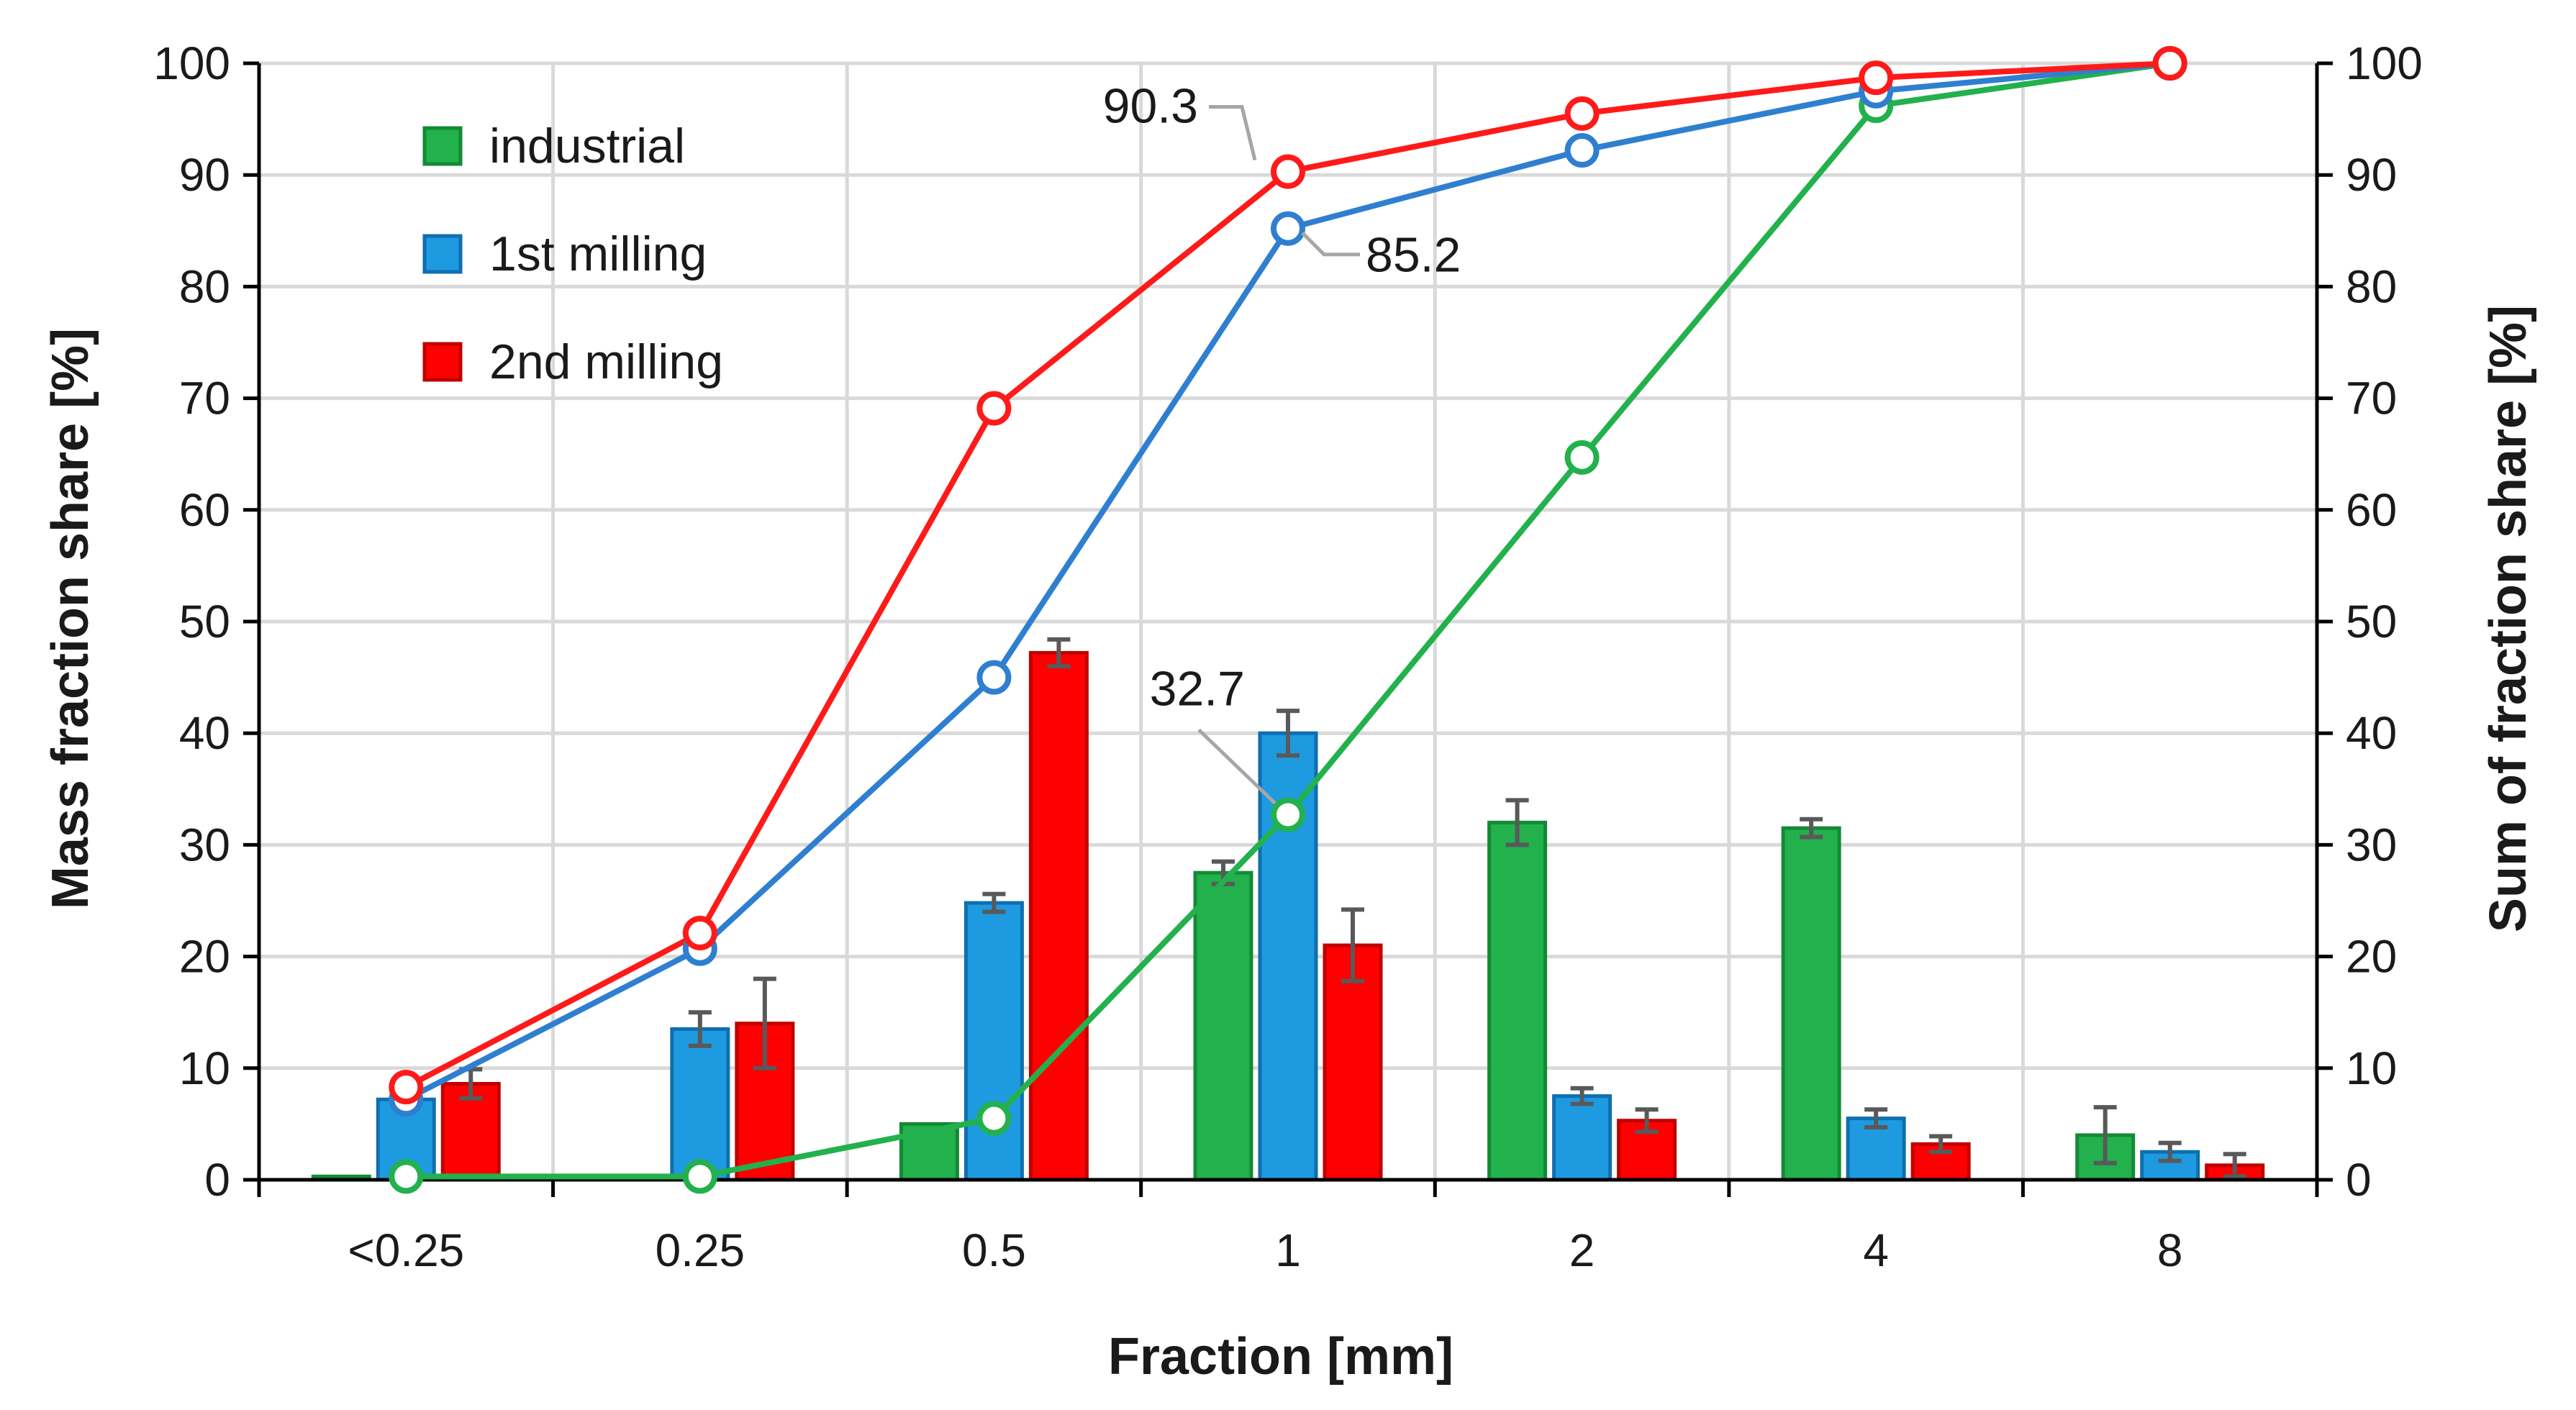 Image resolution: width=2576 pixels, height=1410 pixels. Describe the element at coordinates (442, 362) in the screenshot. I see `legend-swatch-2nd-milling` at that location.